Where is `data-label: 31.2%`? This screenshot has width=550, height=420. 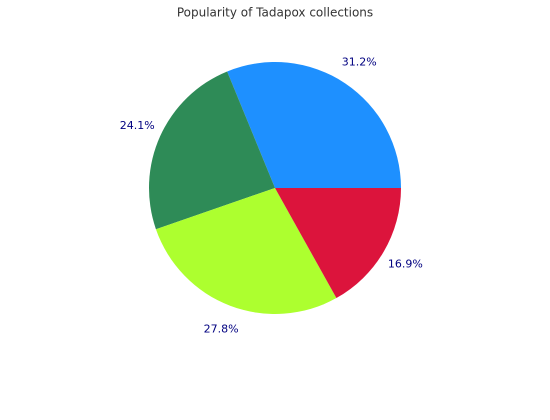
data-label: 31.2% is located at coordinates (359, 61).